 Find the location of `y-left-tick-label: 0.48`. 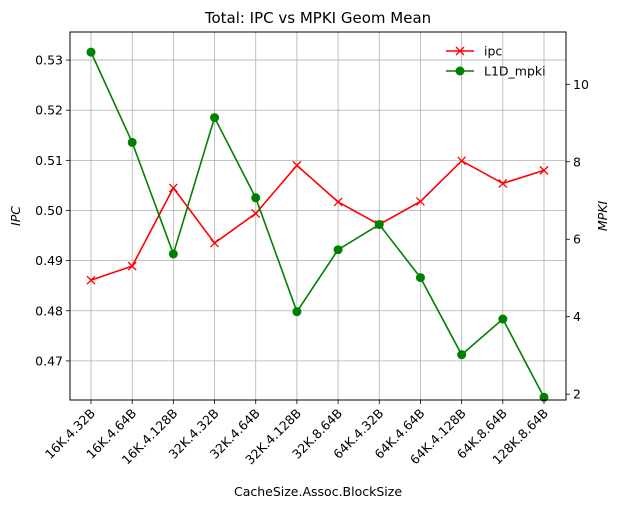

y-left-tick-label: 0.48 is located at coordinates (49, 310).